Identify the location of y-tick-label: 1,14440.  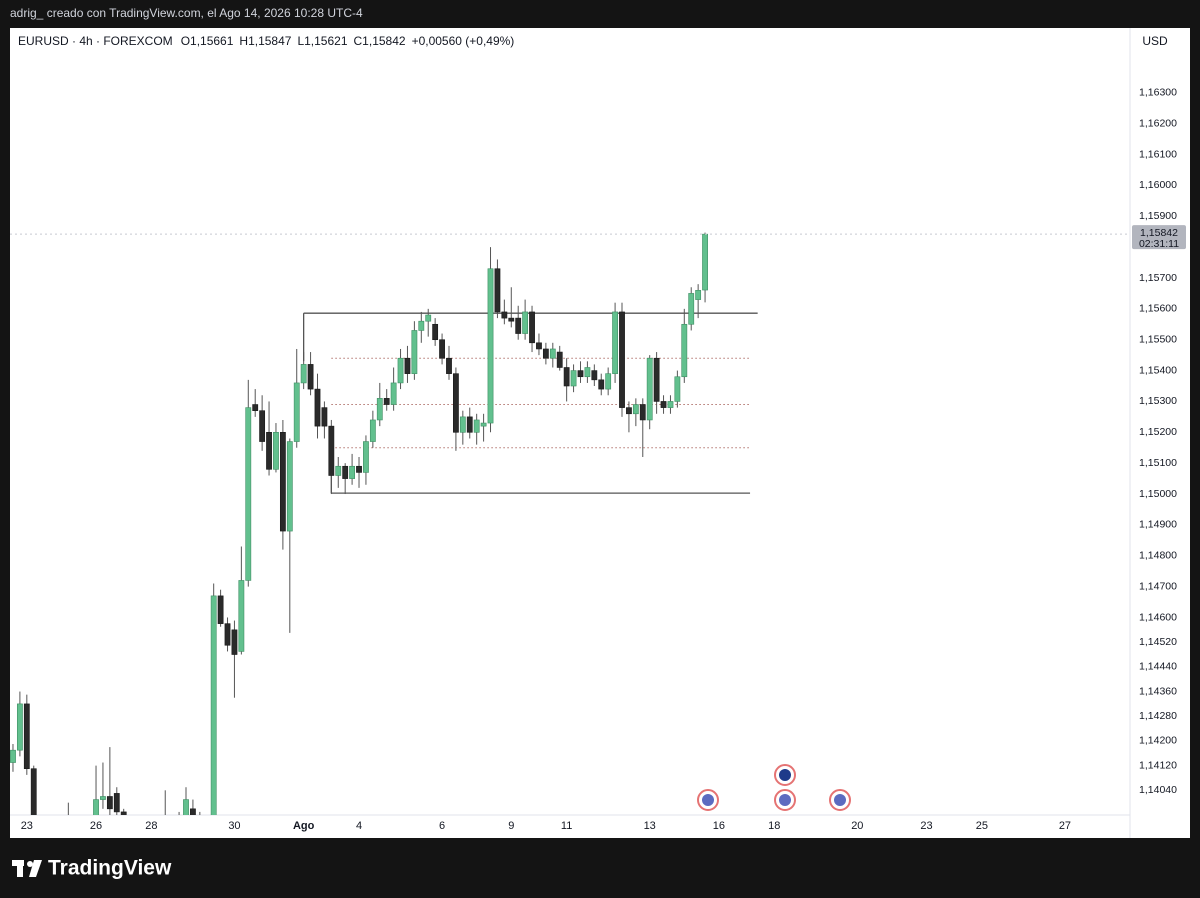
(1158, 667).